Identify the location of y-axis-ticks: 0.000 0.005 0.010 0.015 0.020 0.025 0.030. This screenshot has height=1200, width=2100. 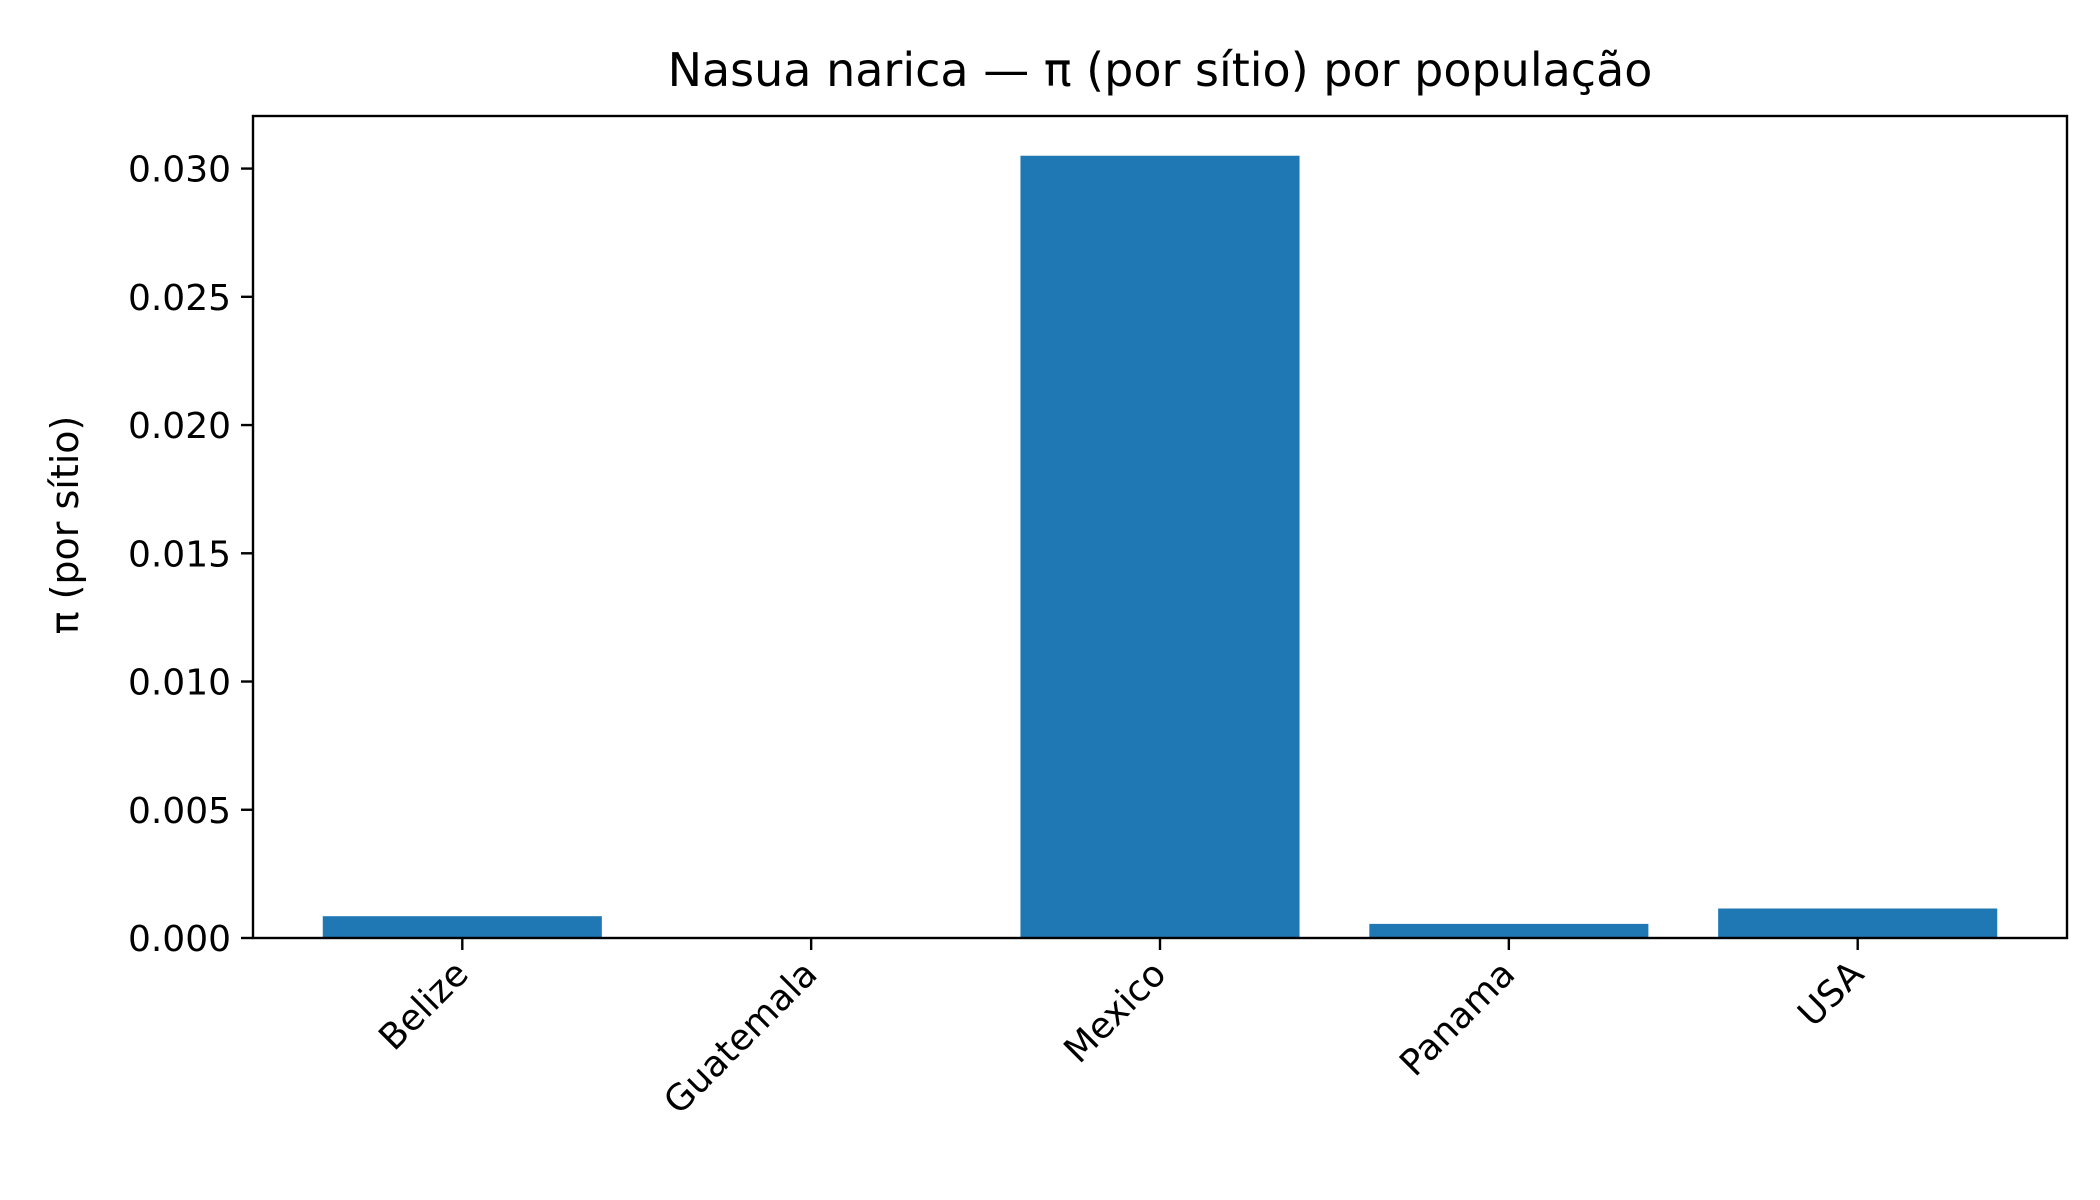
(190, 555).